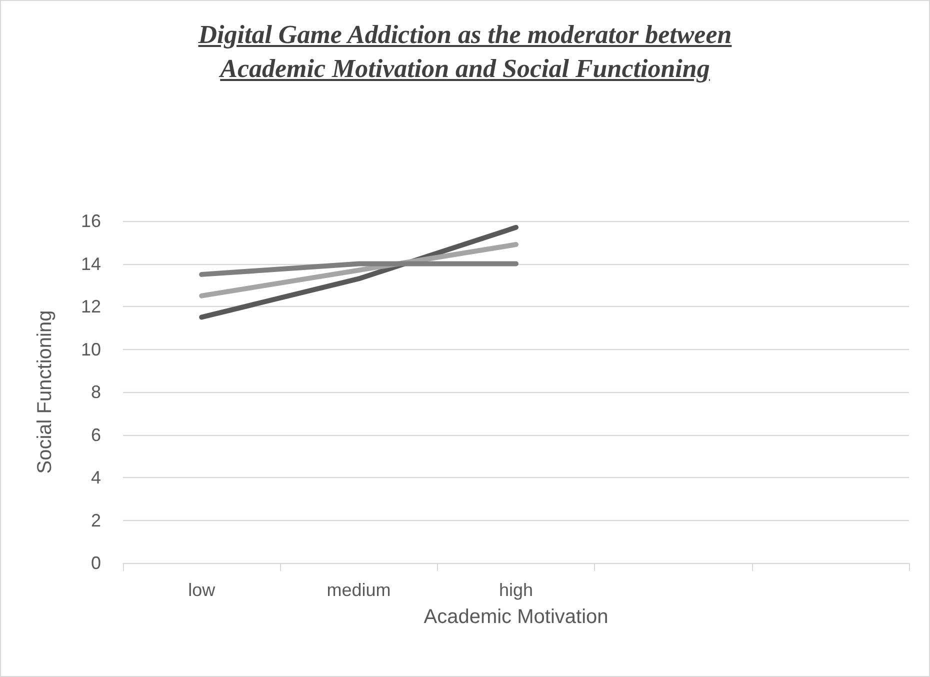 This screenshot has width=930, height=677. Describe the element at coordinates (95, 478) in the screenshot. I see `y-tick-label: 4` at that location.